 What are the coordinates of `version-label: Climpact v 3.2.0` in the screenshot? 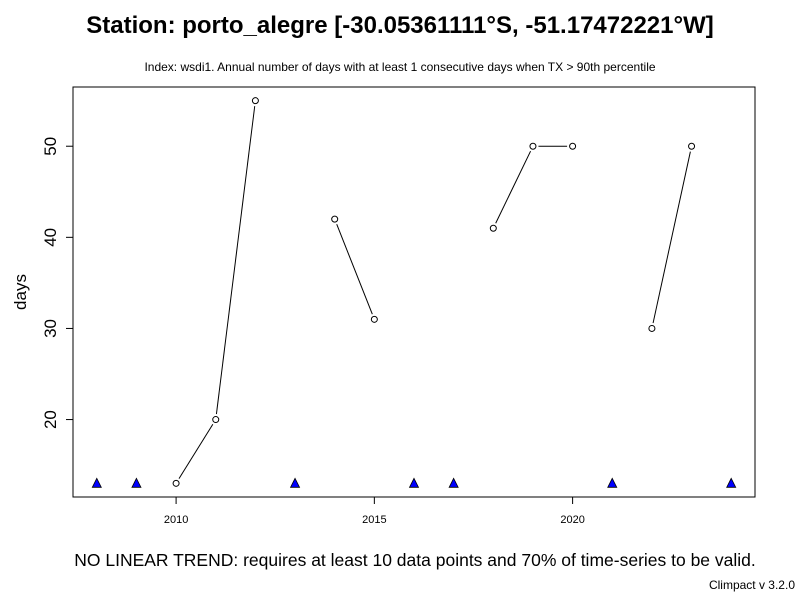 It's located at (751, 585).